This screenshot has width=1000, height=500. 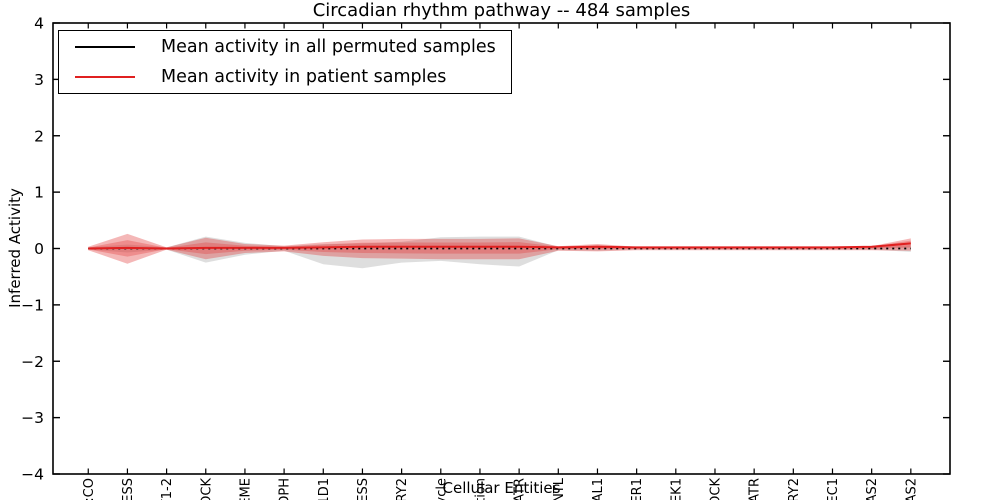 I want to click on x-tick-label: ATR, so click(x=755, y=489).